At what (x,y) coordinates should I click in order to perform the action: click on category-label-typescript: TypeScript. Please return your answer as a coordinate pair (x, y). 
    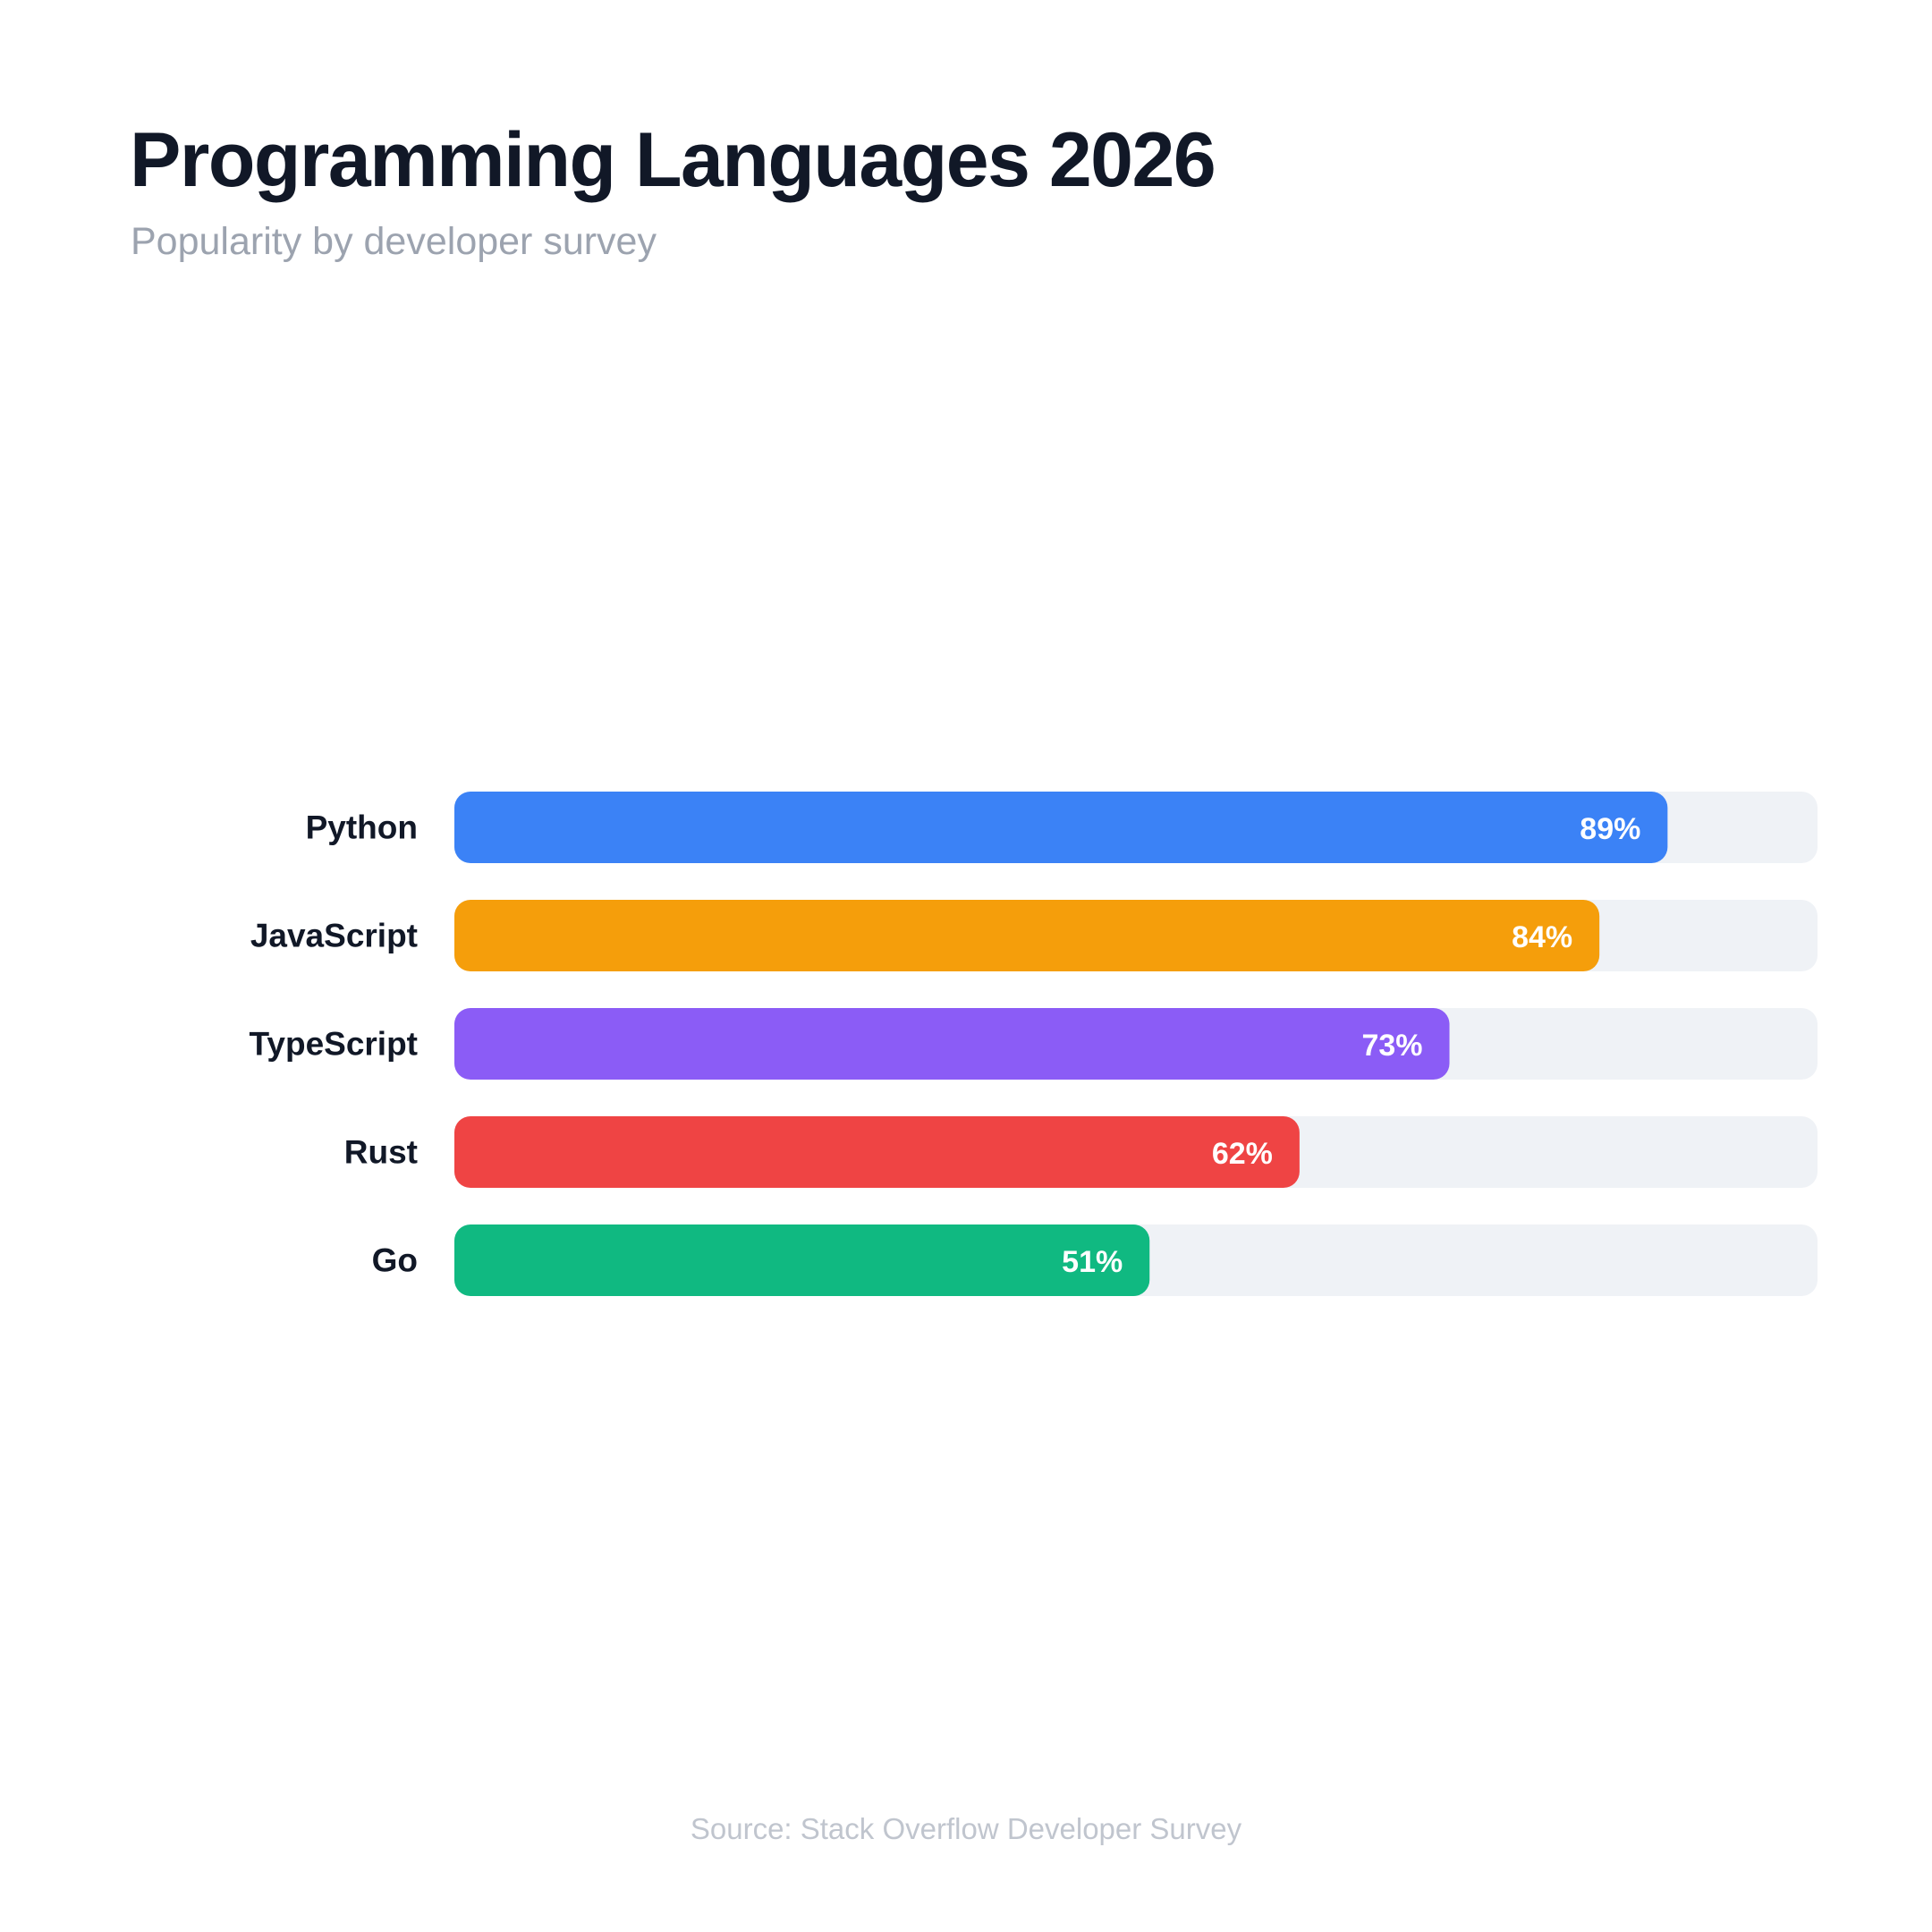
    Looking at the image, I should click on (334, 1044).